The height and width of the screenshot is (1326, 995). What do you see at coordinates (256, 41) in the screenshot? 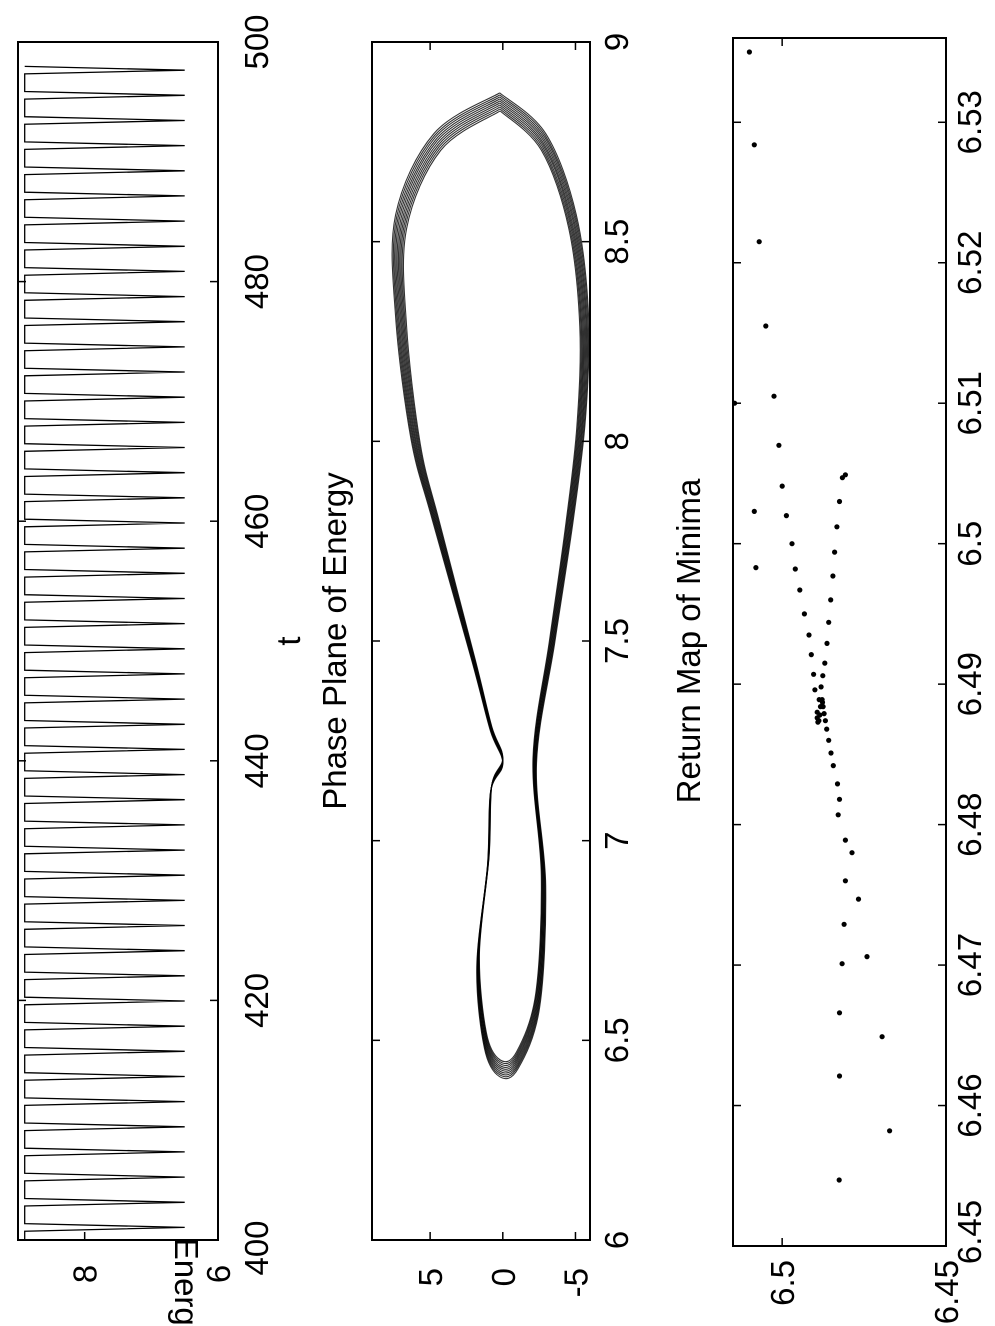
I see `x-tick-label: 500` at bounding box center [256, 41].